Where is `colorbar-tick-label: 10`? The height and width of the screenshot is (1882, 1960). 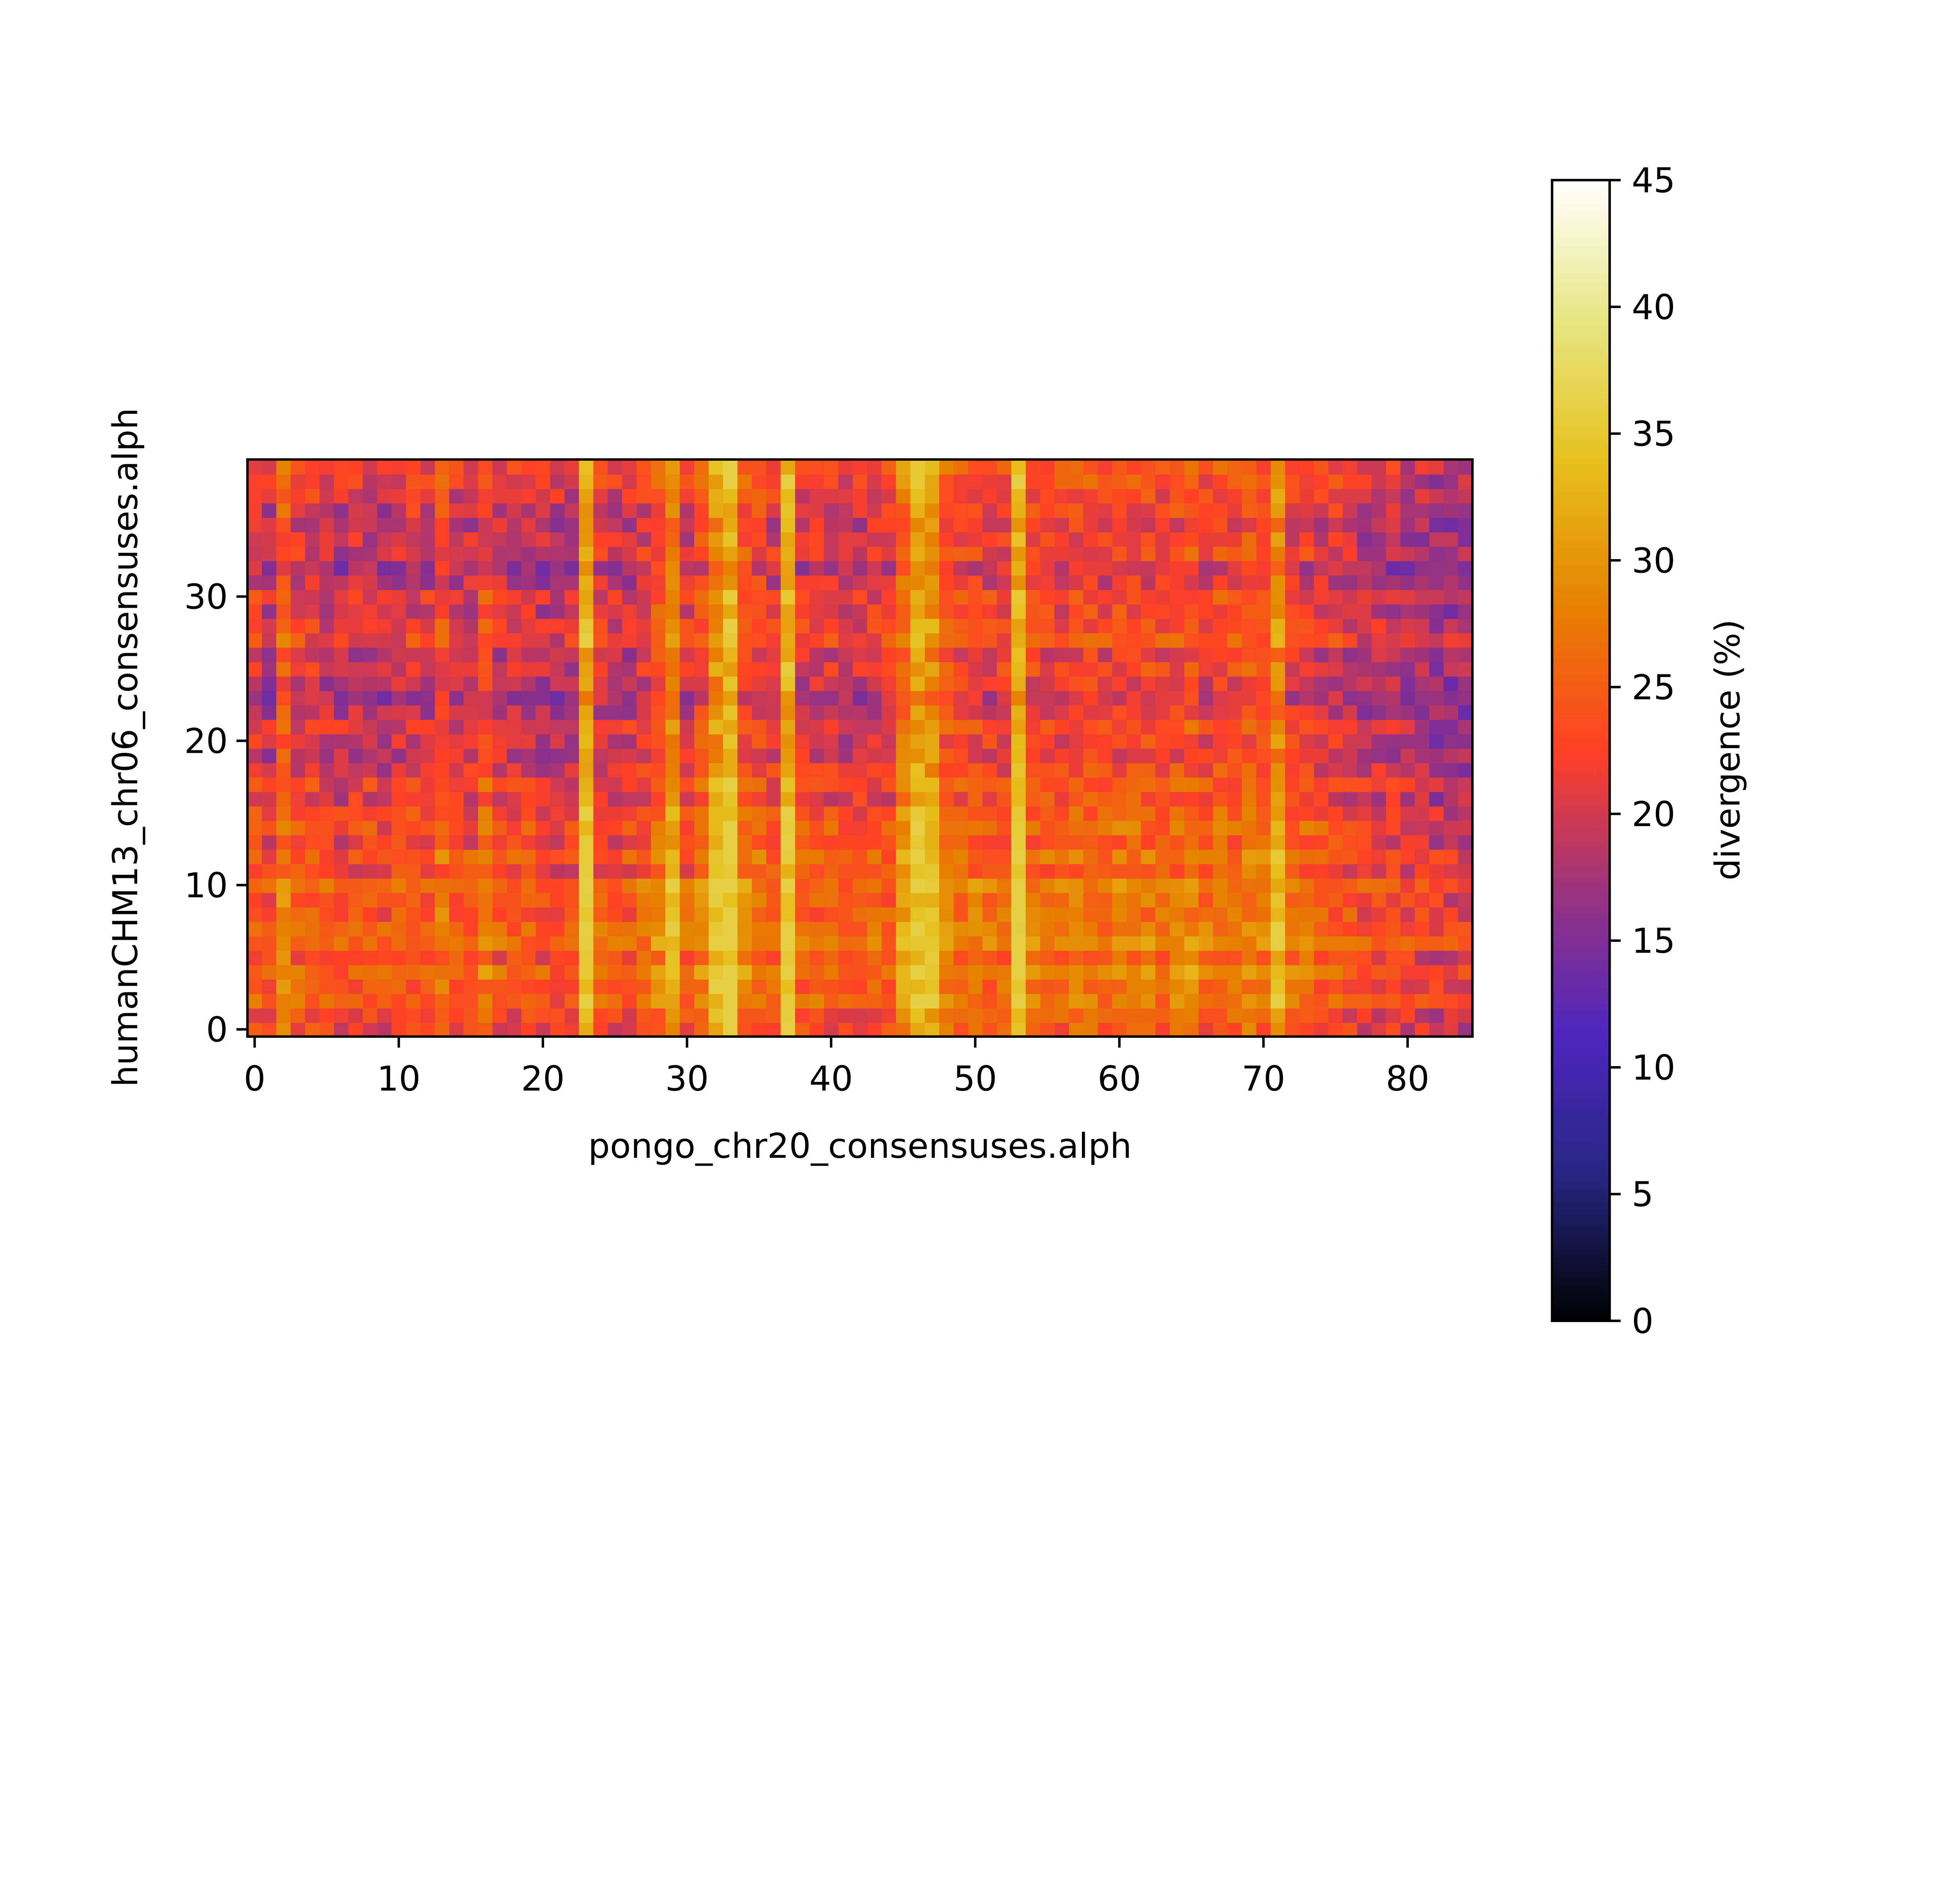
colorbar-tick-label: 10 is located at coordinates (1654, 1068).